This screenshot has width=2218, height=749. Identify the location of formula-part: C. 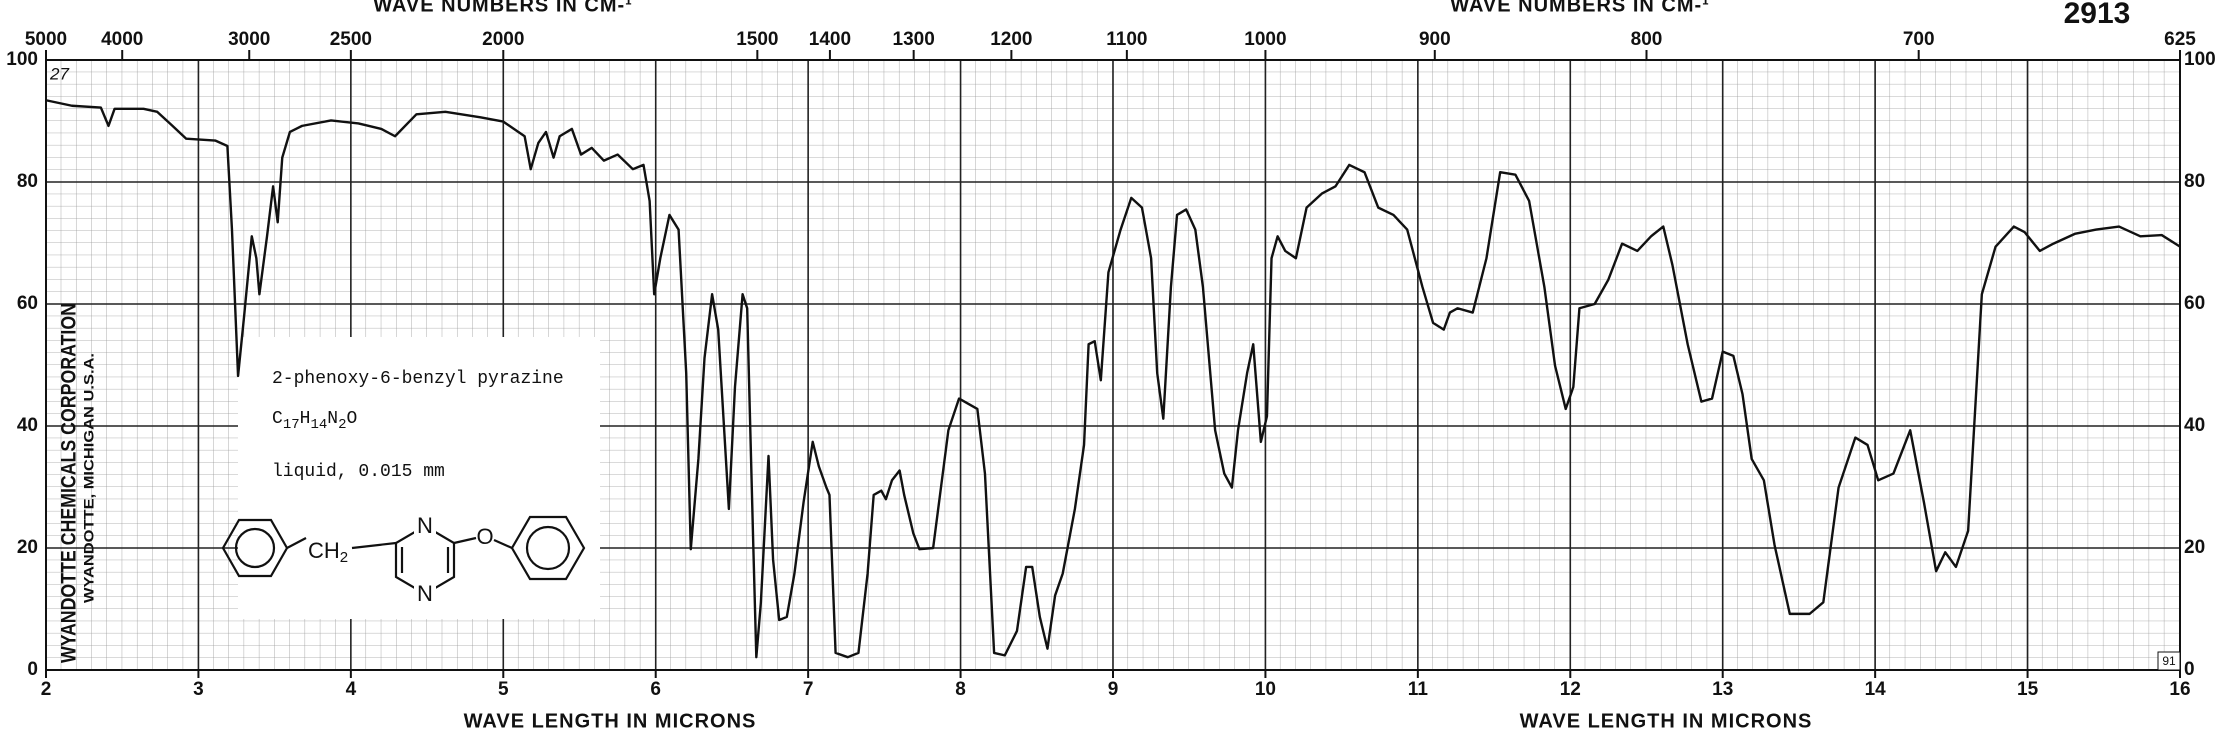
(277, 419).